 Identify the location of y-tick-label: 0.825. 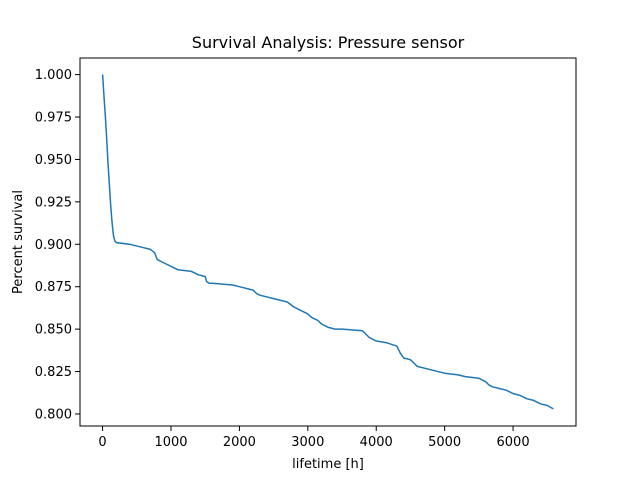
(53, 372).